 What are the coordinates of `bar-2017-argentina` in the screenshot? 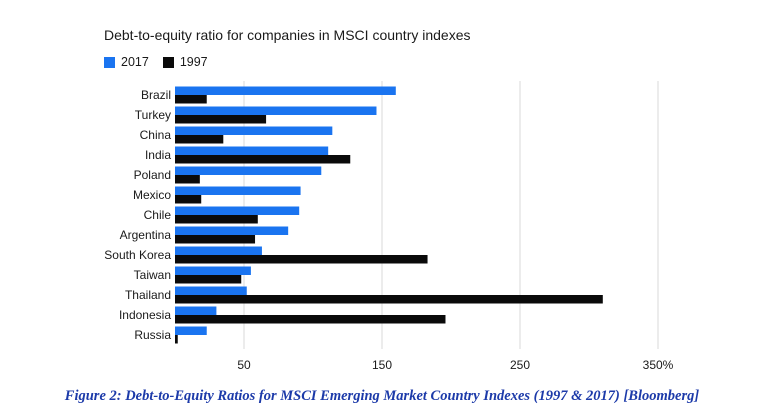 It's located at (232, 230).